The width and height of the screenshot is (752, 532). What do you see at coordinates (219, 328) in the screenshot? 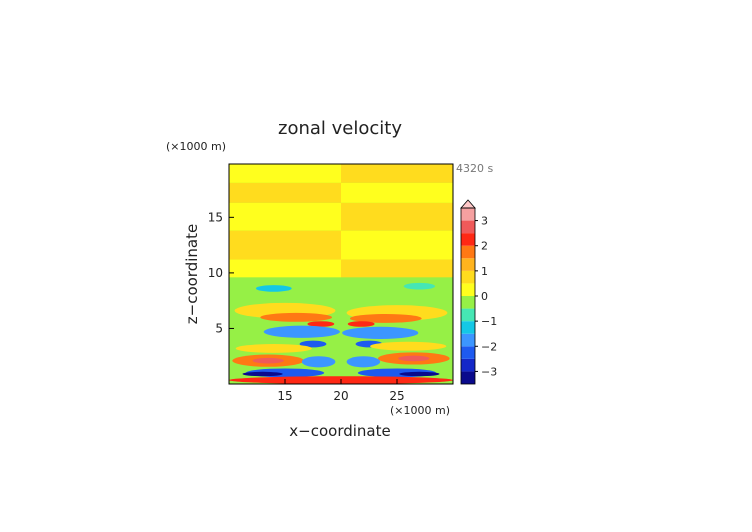
I see `y-tick-label: 5` at bounding box center [219, 328].